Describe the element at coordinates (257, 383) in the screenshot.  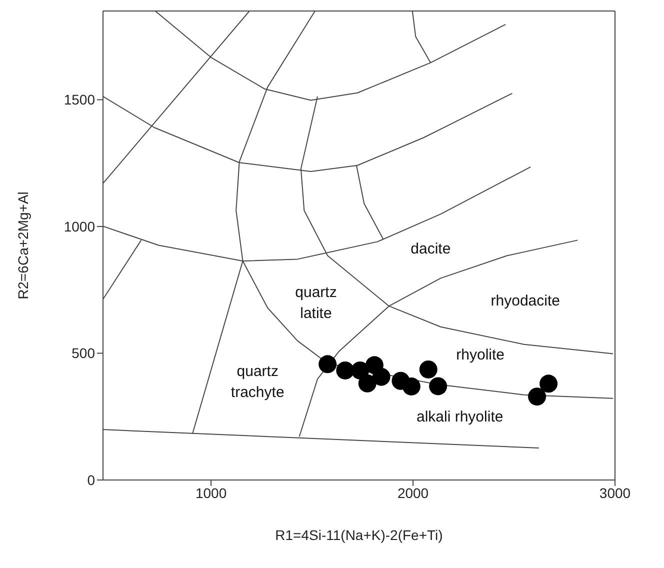
I see `annotation: quartz trachyte` at that location.